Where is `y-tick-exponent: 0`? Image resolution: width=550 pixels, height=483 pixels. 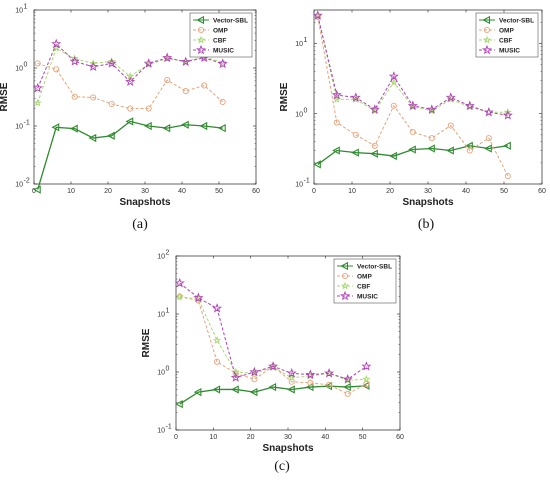 y-tick-exponent: 0 is located at coordinates (168, 369).